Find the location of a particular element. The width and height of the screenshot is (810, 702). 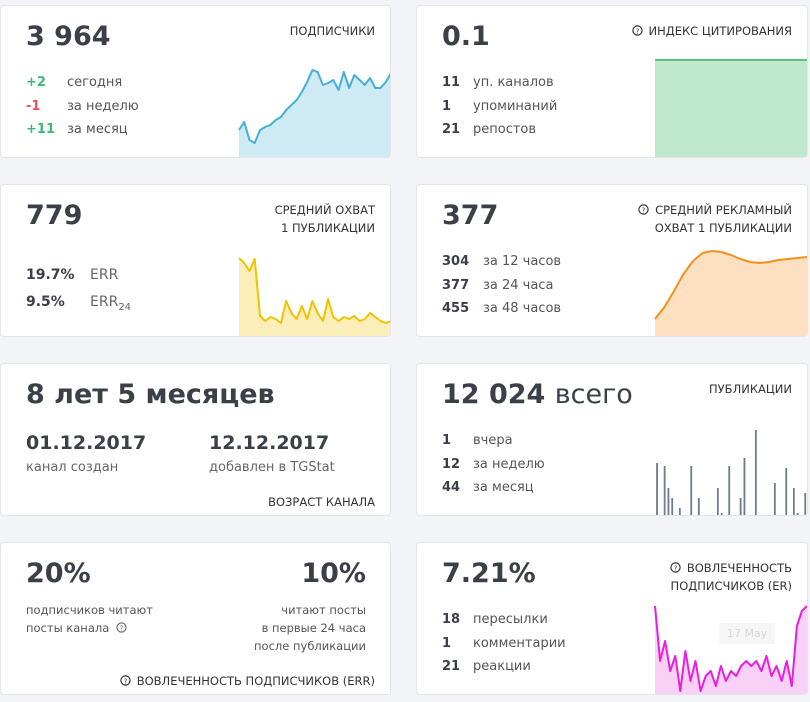

stat-value: -1 is located at coordinates (33, 106).